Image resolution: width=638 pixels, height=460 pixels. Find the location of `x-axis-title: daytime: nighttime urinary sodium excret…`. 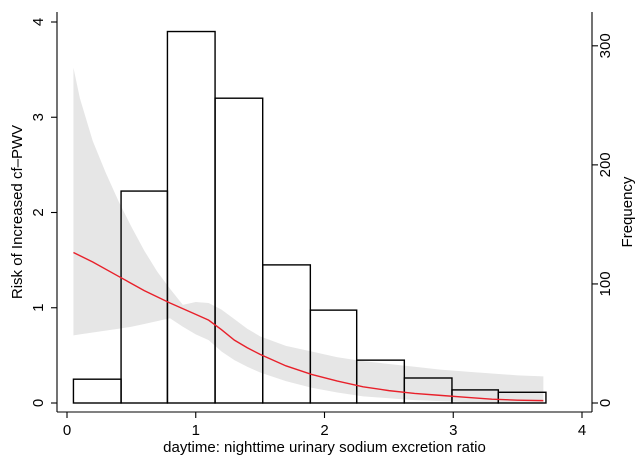

x-axis-title: daytime: nighttime urinary sodium excret… is located at coordinates (324, 447).